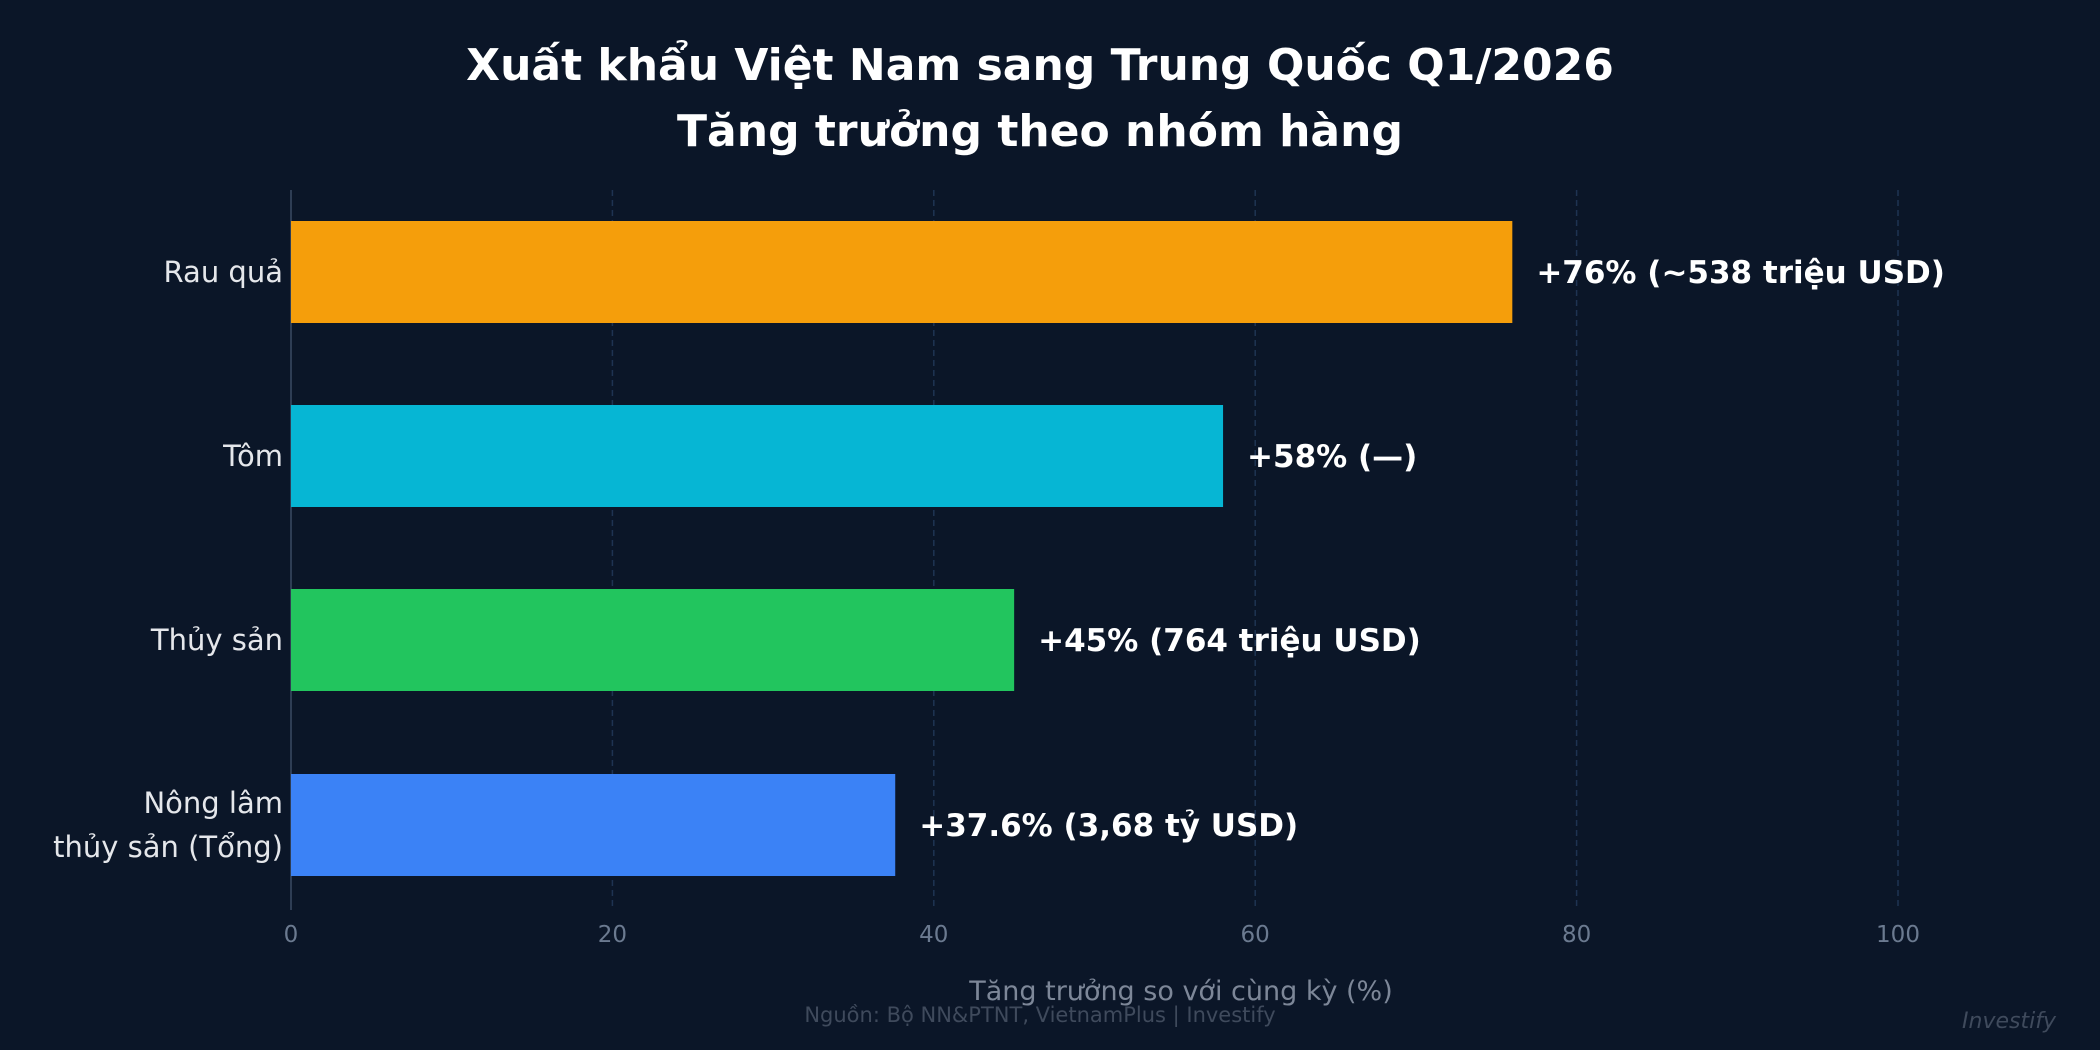 The width and height of the screenshot is (2100, 1050). What do you see at coordinates (223, 272) in the screenshot?
I see `category-label: Rau quả` at bounding box center [223, 272].